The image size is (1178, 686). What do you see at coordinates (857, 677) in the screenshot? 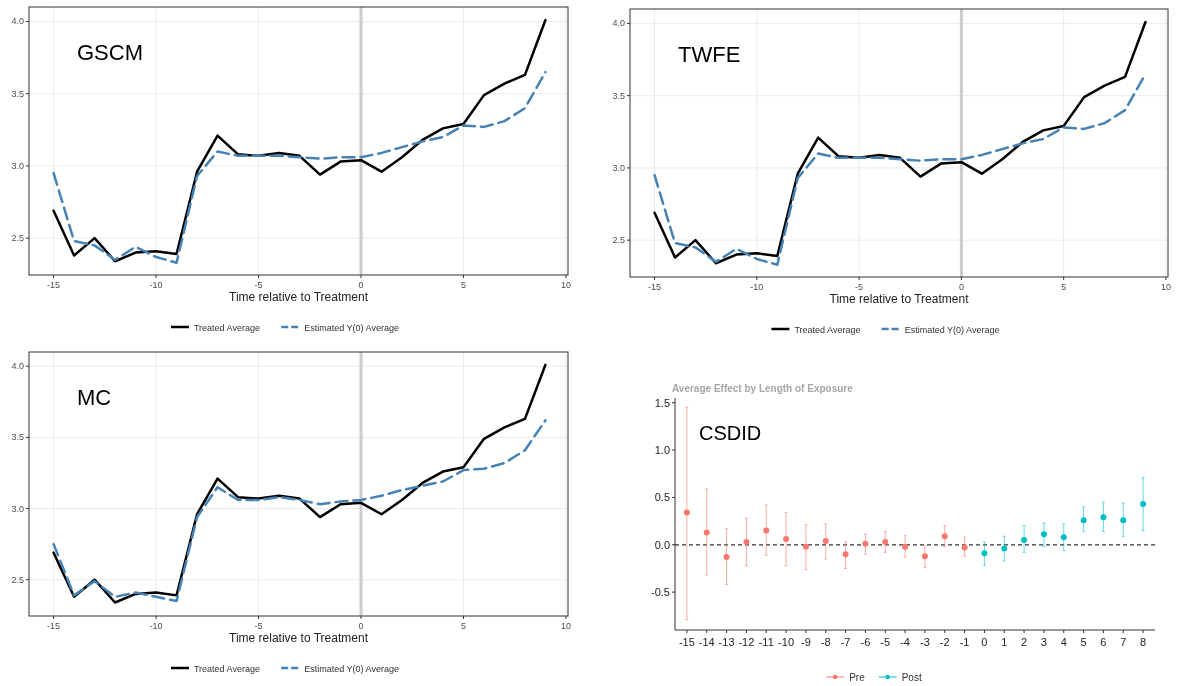
I see `legend-label: Pre` at bounding box center [857, 677].